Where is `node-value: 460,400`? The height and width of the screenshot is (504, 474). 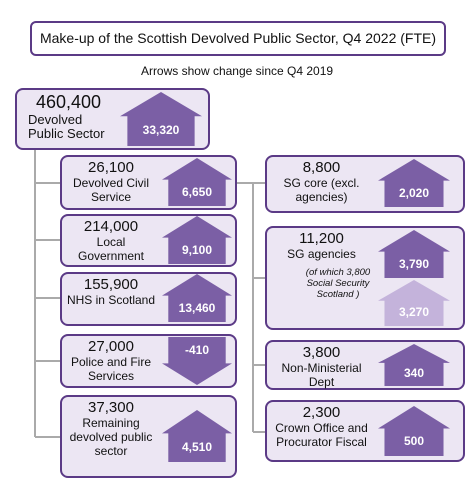
node-value: 460,400 is located at coordinates (69, 102).